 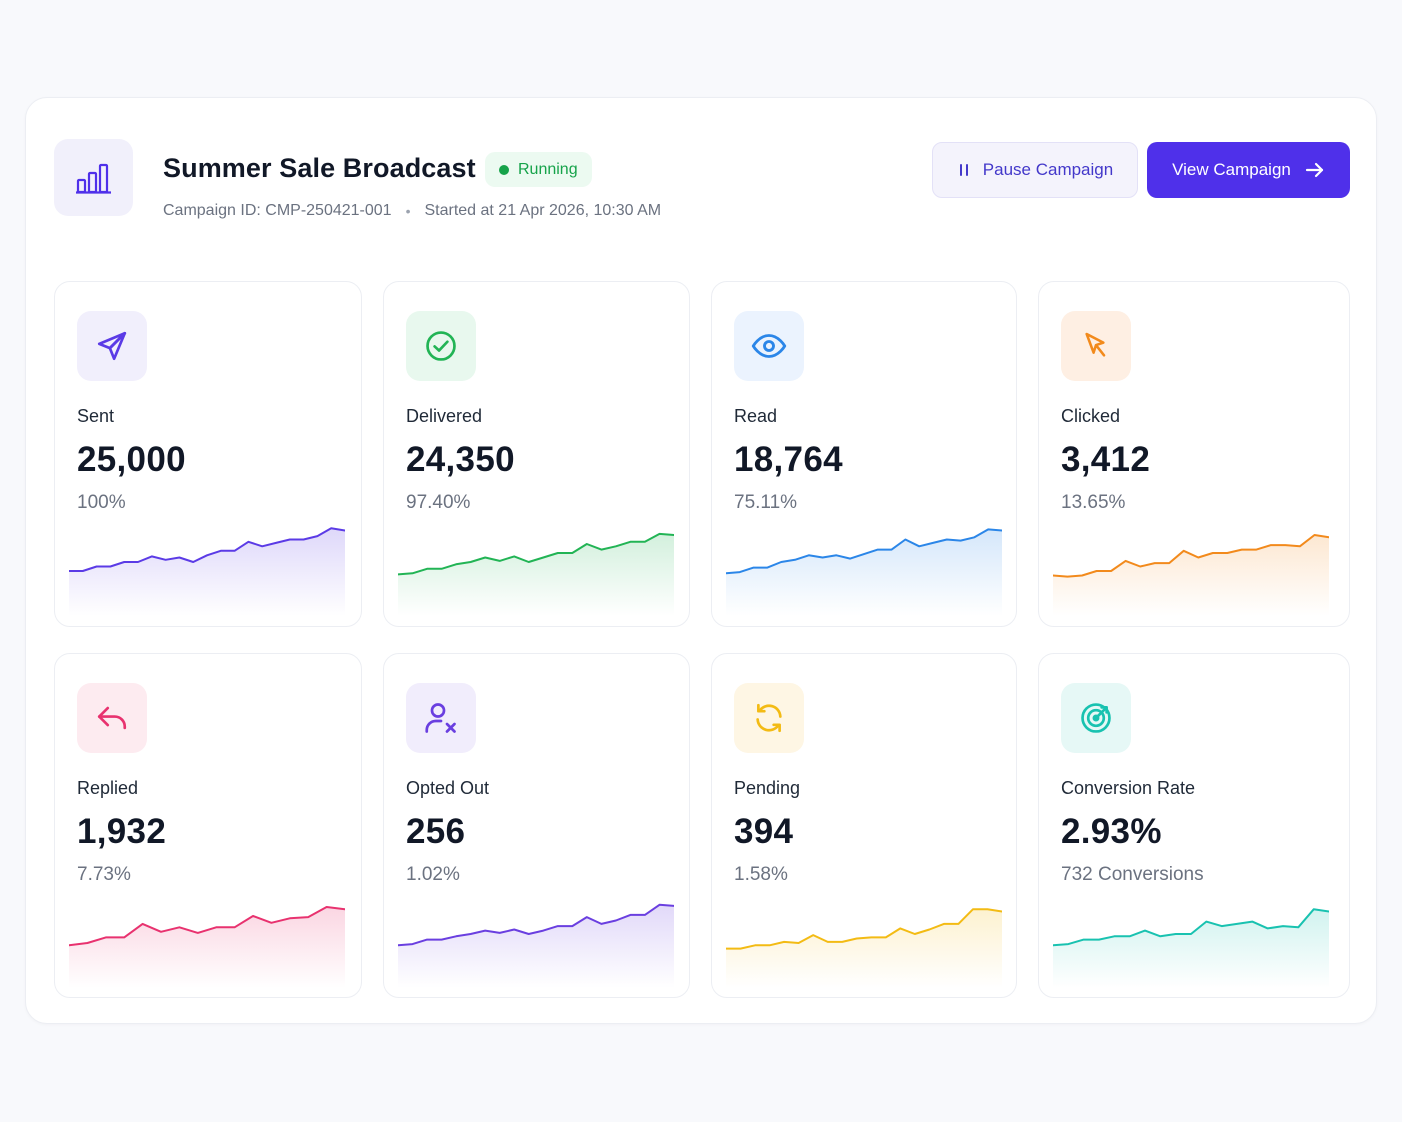 What do you see at coordinates (441, 718) in the screenshot?
I see `user-x-icon` at bounding box center [441, 718].